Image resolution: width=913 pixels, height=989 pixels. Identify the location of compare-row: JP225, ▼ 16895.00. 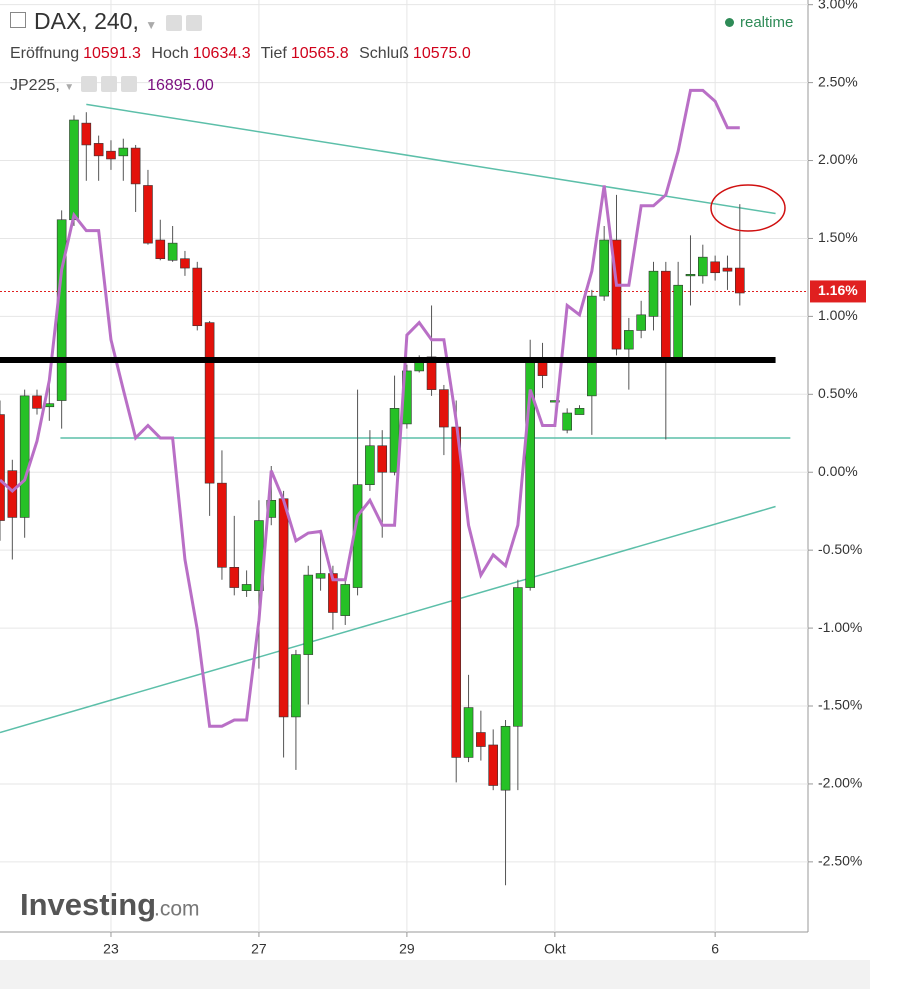
(112, 85).